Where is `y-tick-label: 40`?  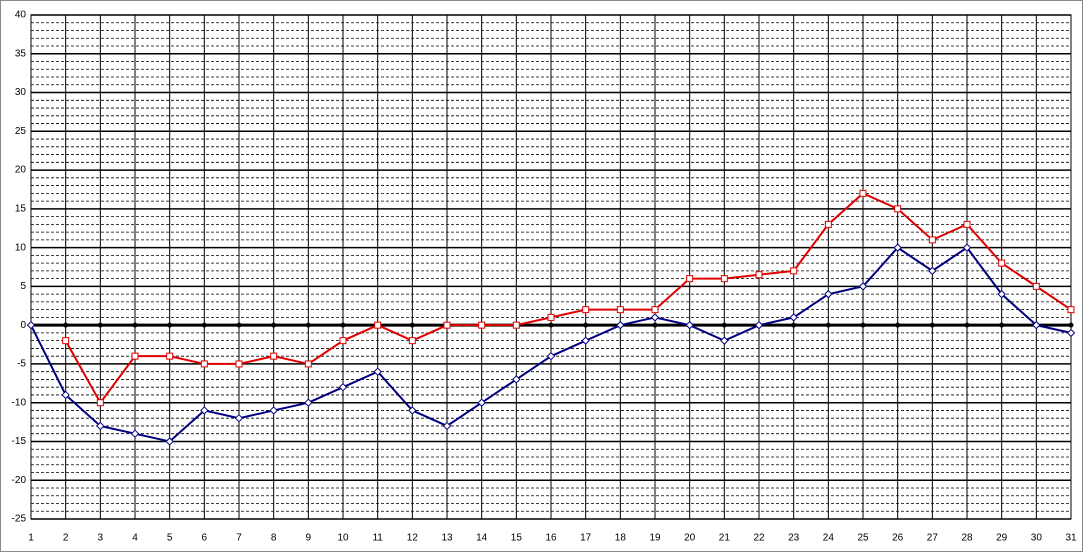 y-tick-label: 40 is located at coordinates (21, 15).